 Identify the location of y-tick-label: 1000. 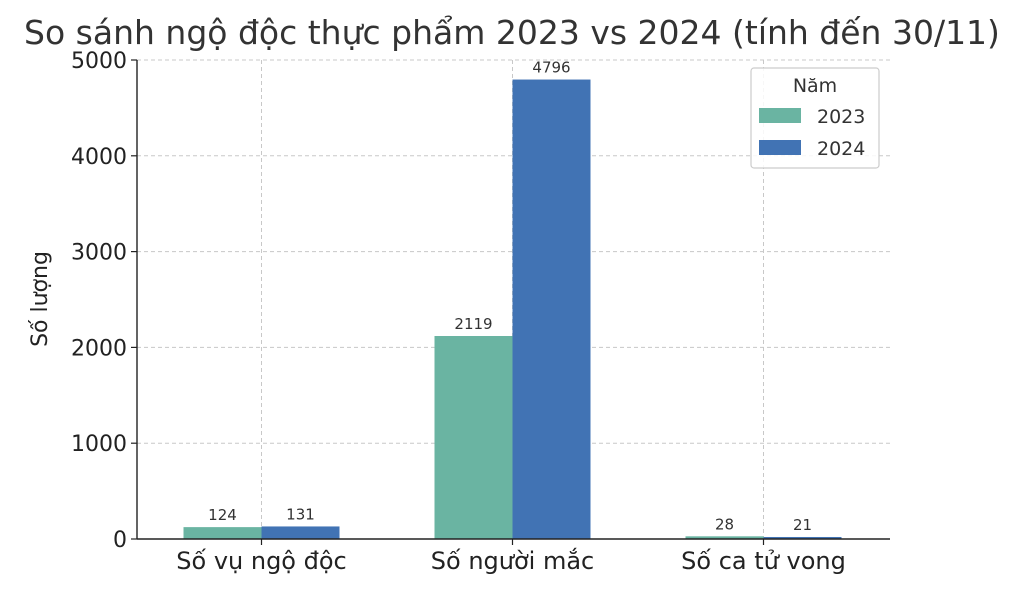
(99, 444).